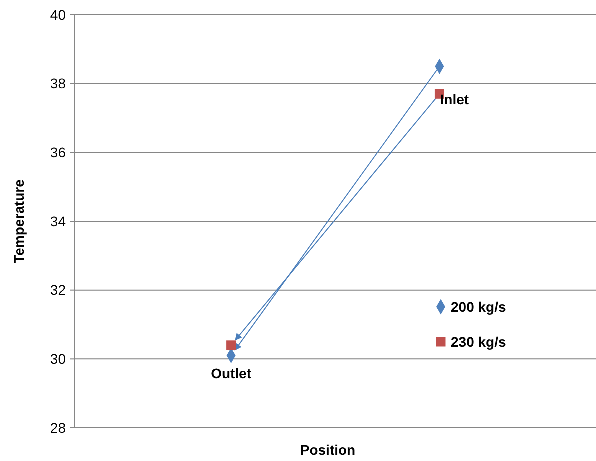  Describe the element at coordinates (328, 450) in the screenshot. I see `x-axis-title: Position` at that location.